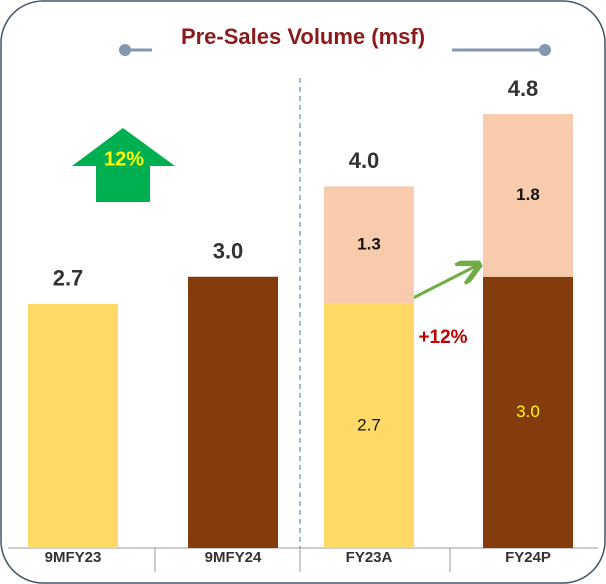 The height and width of the screenshot is (584, 606). I want to click on x-tick-label: FY24P, so click(528, 557).